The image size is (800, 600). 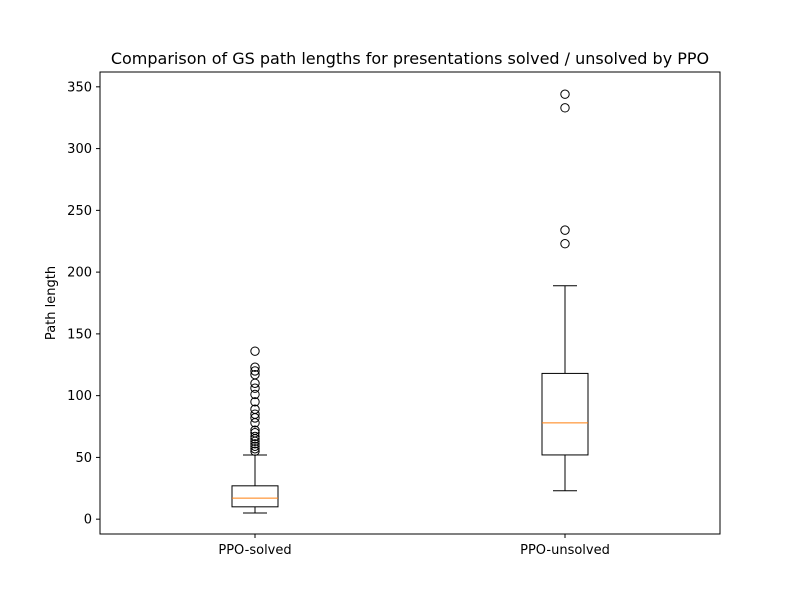 What do you see at coordinates (51, 303) in the screenshot?
I see `y-axis-label: Path length` at bounding box center [51, 303].